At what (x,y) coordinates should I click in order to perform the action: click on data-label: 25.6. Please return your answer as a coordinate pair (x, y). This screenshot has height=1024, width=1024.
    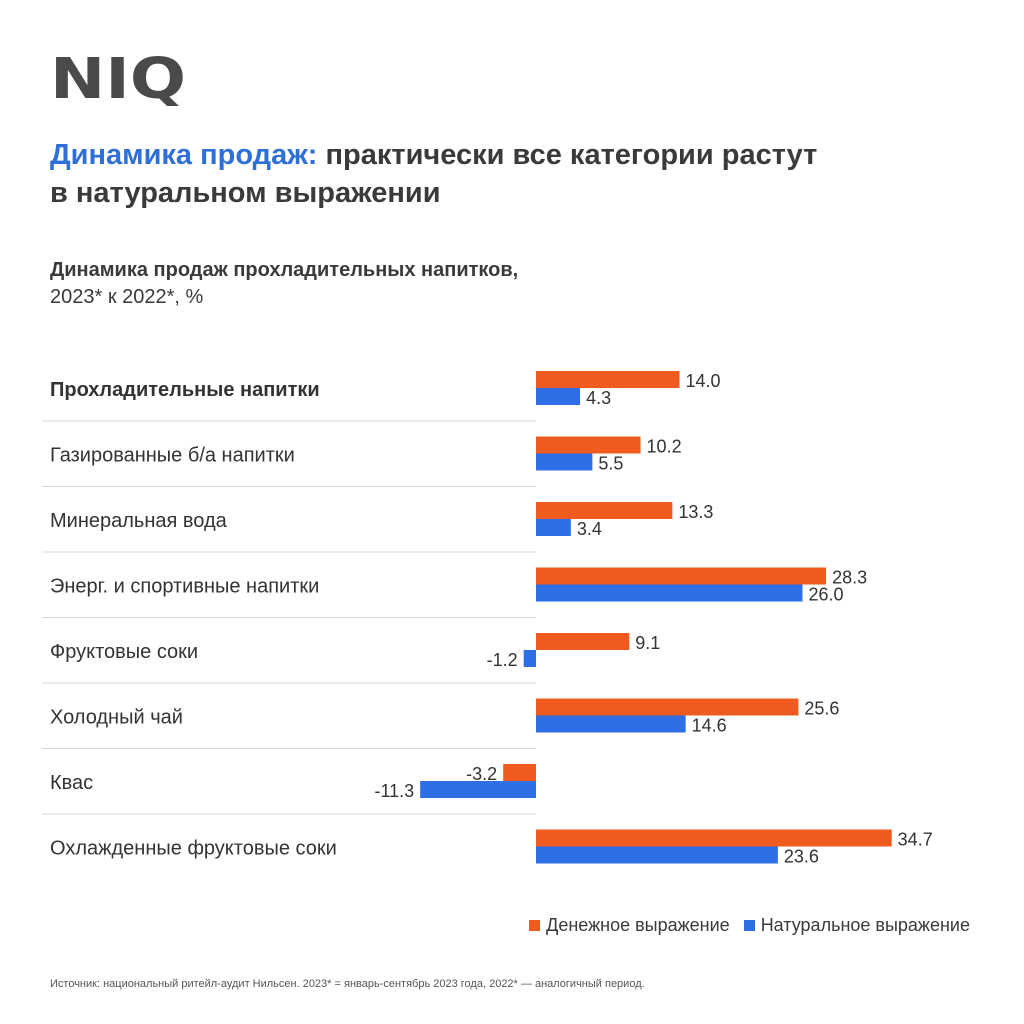
    Looking at the image, I should click on (821, 709).